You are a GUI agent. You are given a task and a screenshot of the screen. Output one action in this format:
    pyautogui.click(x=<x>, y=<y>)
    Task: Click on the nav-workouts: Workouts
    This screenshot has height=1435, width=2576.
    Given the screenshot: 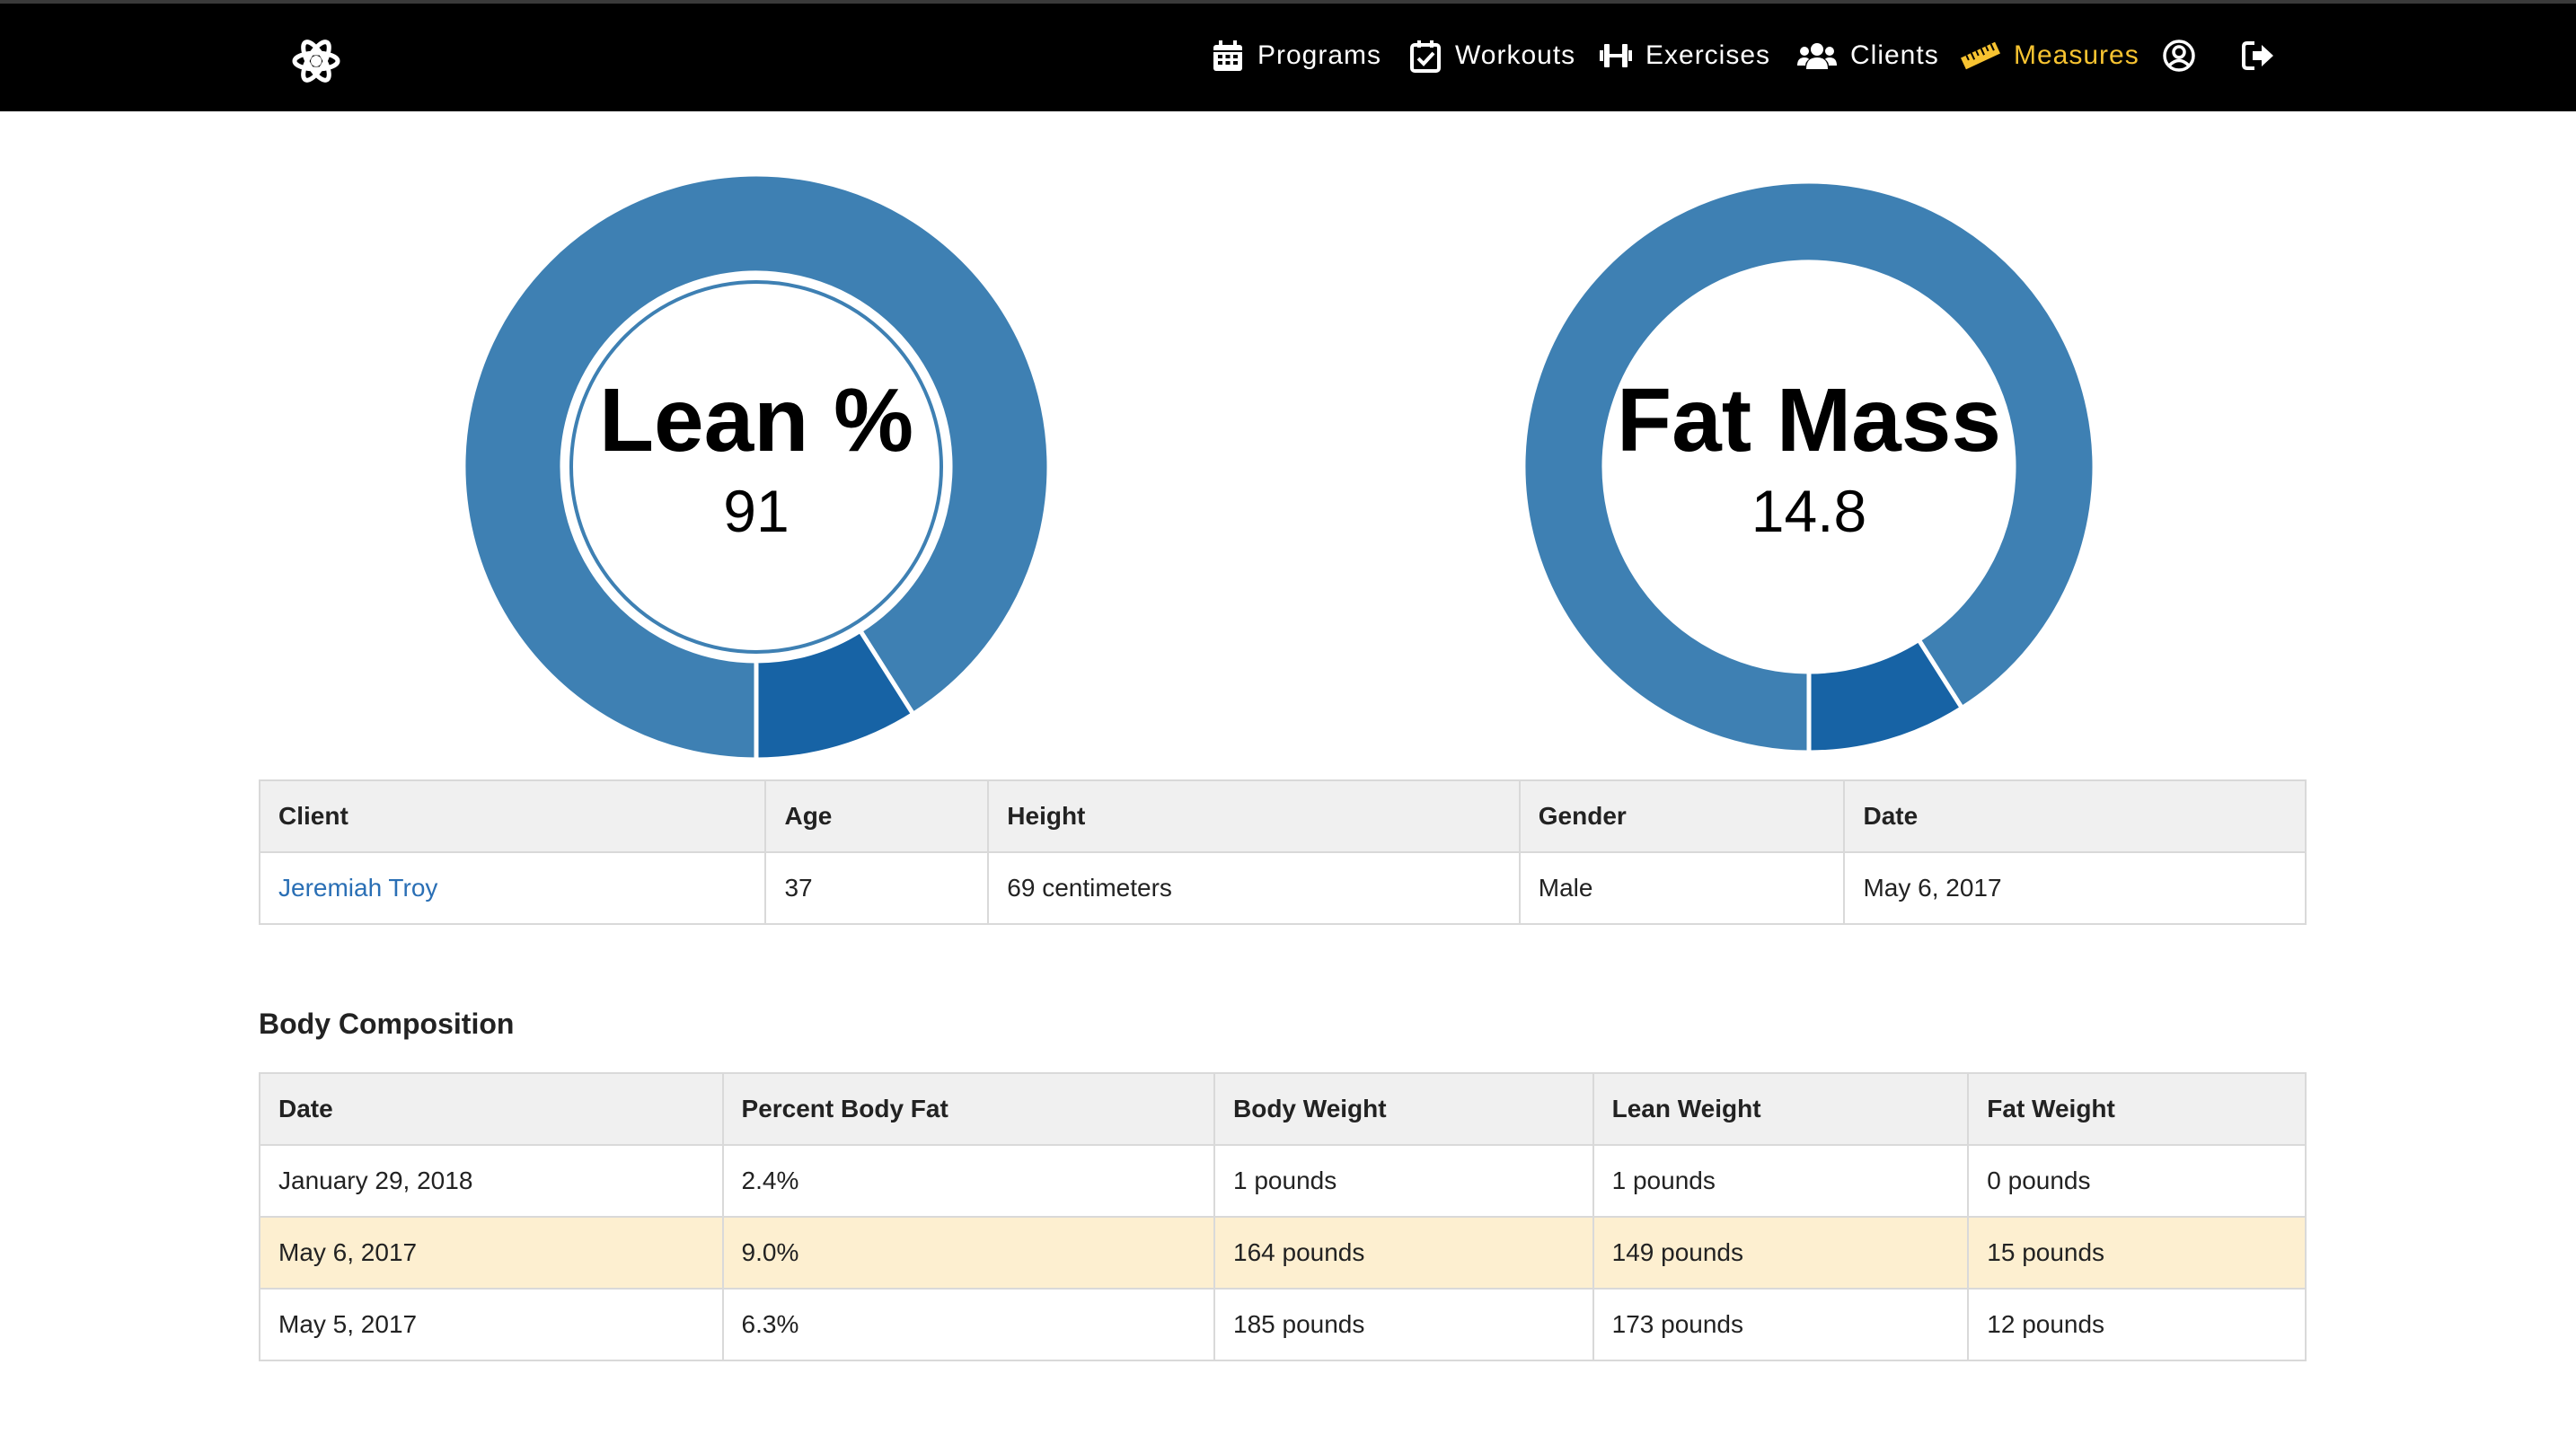 What is the action you would take?
    pyautogui.click(x=1491, y=56)
    